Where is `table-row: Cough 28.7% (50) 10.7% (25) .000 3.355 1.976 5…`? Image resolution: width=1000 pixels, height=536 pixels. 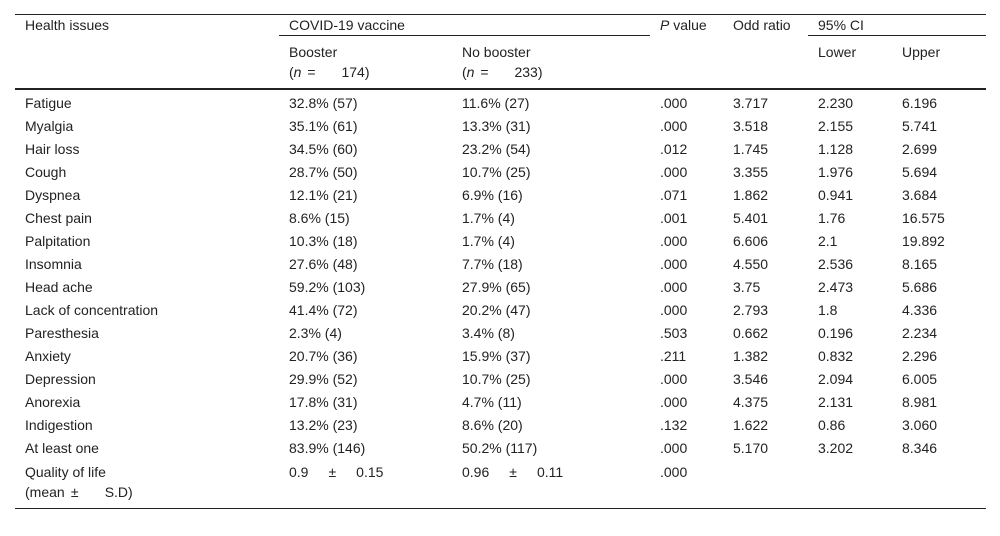 table-row: Cough 28.7% (50) 10.7% (25) .000 3.355 1.976 5… is located at coordinates (500, 172).